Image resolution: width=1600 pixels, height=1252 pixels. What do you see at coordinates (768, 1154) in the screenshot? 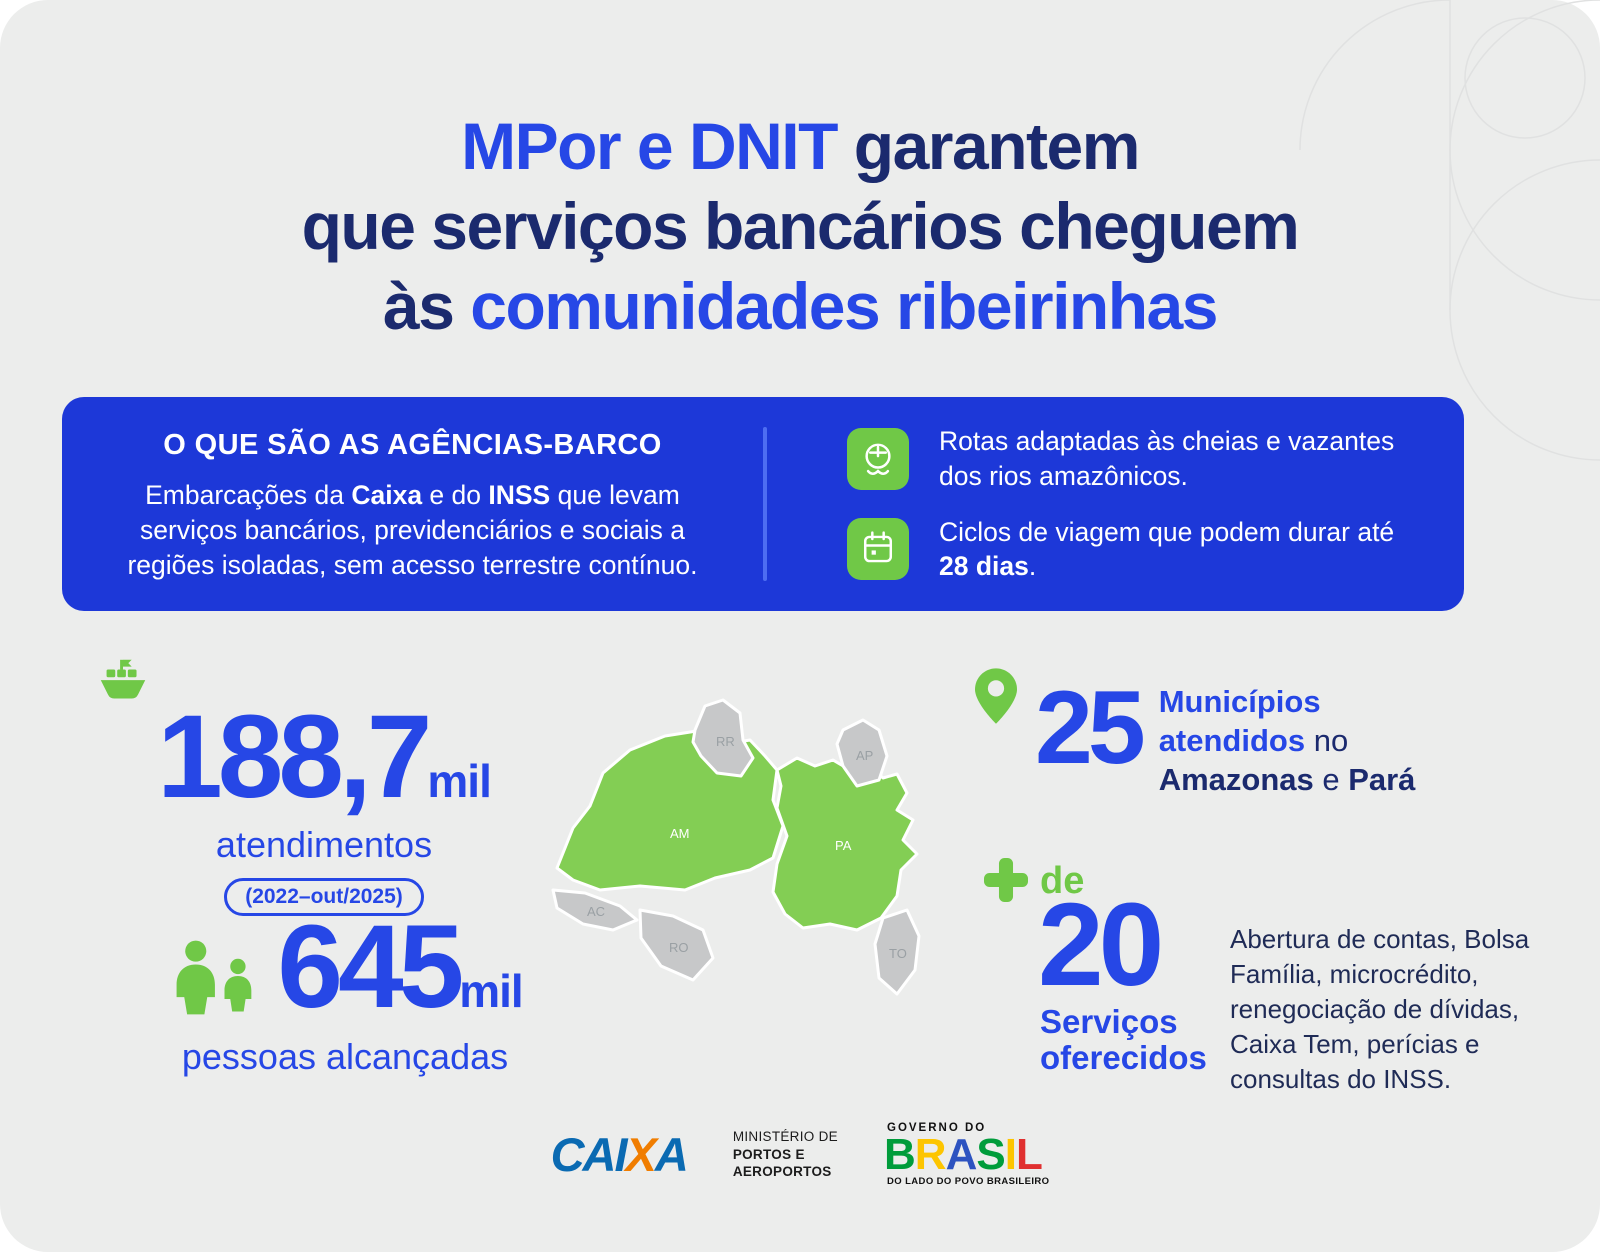
I see `ministry-line2: PORTOS E` at bounding box center [768, 1154].